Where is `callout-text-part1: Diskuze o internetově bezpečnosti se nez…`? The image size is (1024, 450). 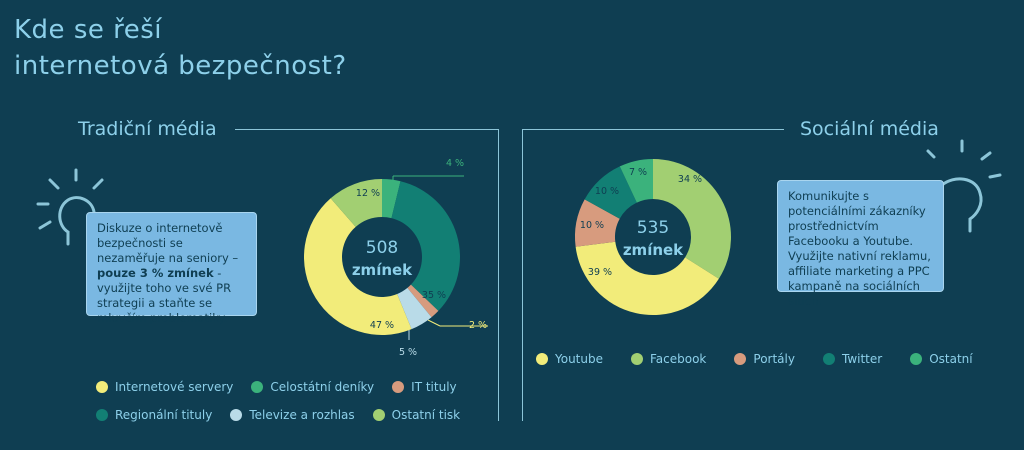
callout-text-part1: Diskuze o internetově bezpečnosti se nez… is located at coordinates (168, 243).